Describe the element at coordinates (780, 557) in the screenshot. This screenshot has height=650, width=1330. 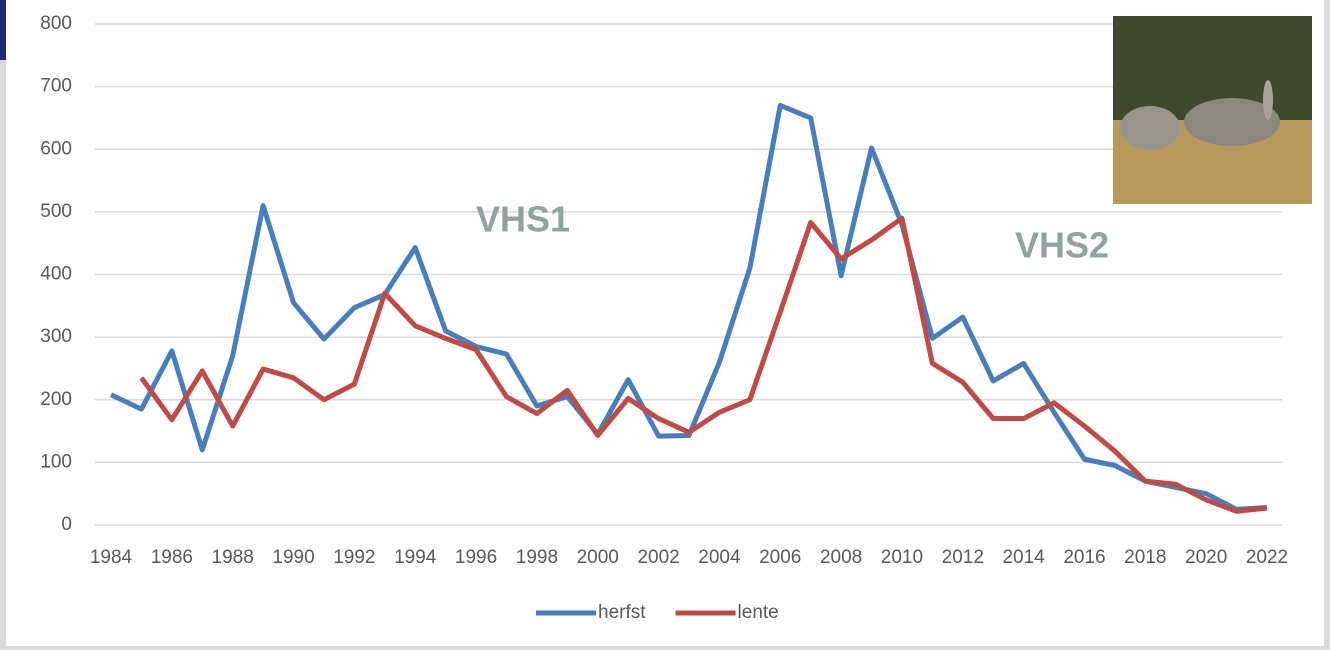
I see `x-tick-label: 2006` at that location.